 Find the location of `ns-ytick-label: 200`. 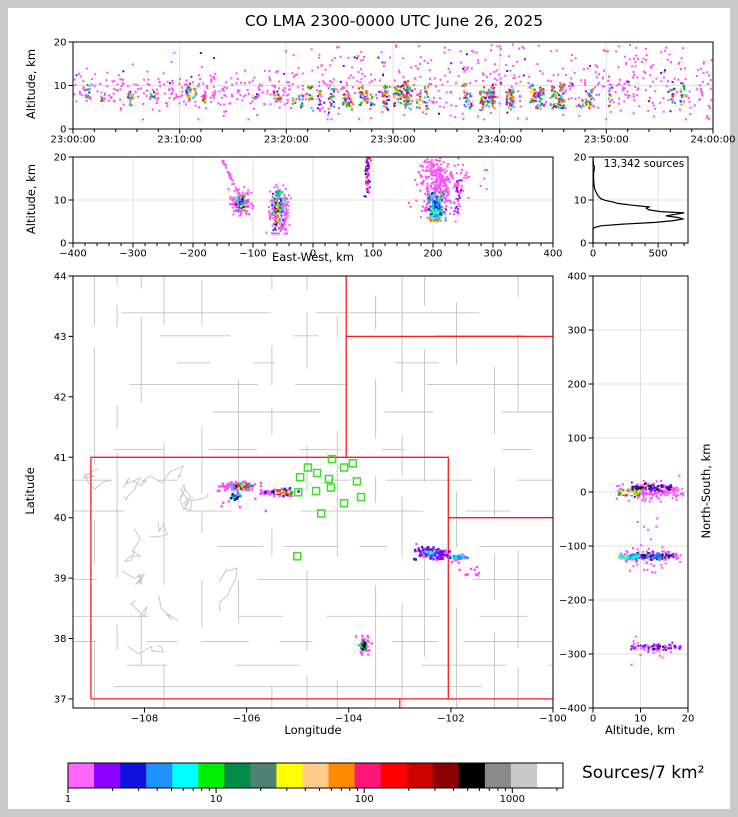

ns-ytick-label: 200 is located at coordinates (576, 385).